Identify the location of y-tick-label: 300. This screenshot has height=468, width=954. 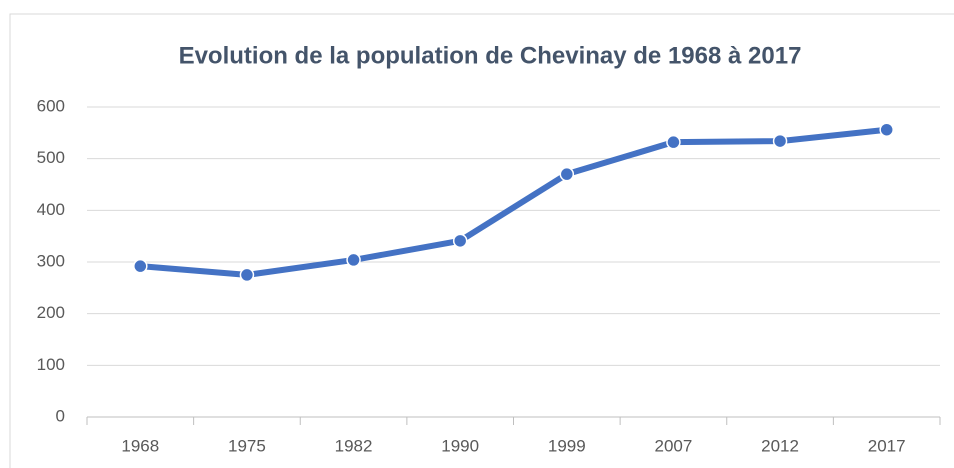
(51, 260).